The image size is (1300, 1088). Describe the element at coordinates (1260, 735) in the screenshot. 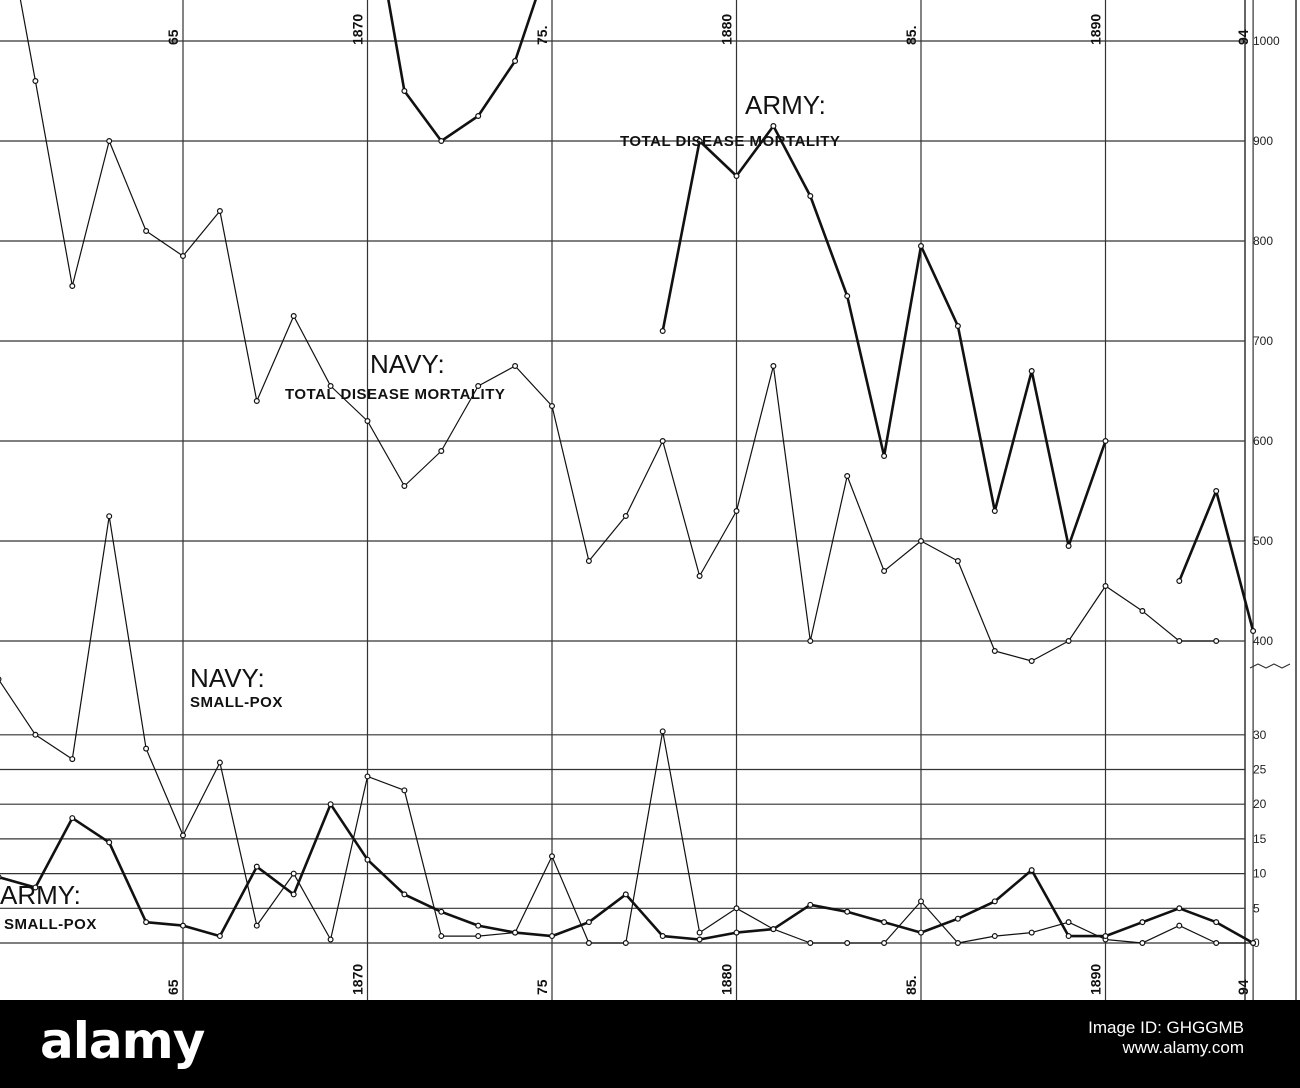

I see `y-tick-label: 30` at that location.